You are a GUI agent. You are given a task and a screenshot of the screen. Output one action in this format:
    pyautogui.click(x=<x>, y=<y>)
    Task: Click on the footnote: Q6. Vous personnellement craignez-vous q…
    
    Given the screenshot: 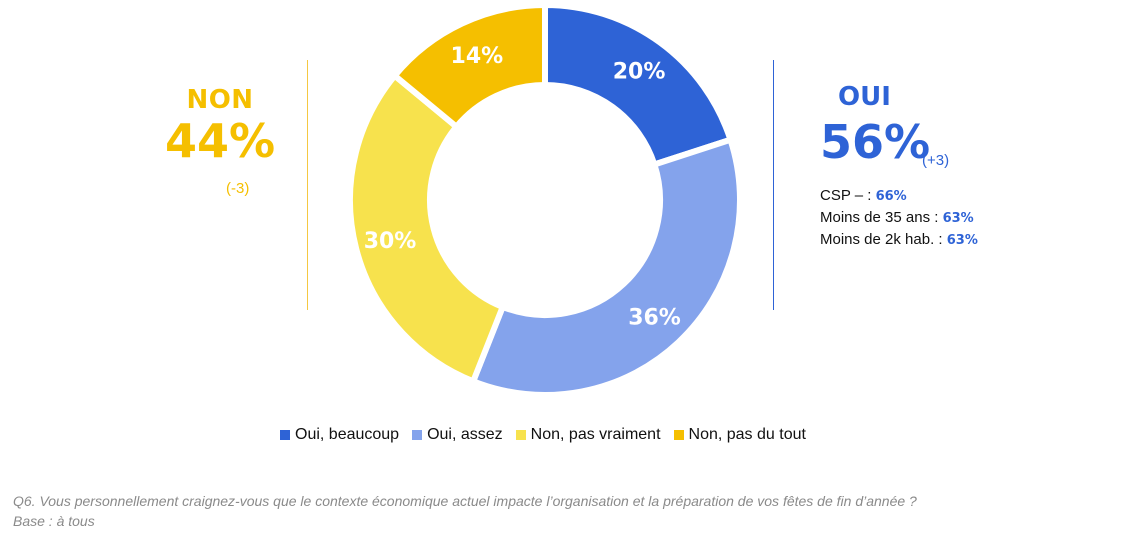 What is the action you would take?
    pyautogui.click(x=465, y=511)
    